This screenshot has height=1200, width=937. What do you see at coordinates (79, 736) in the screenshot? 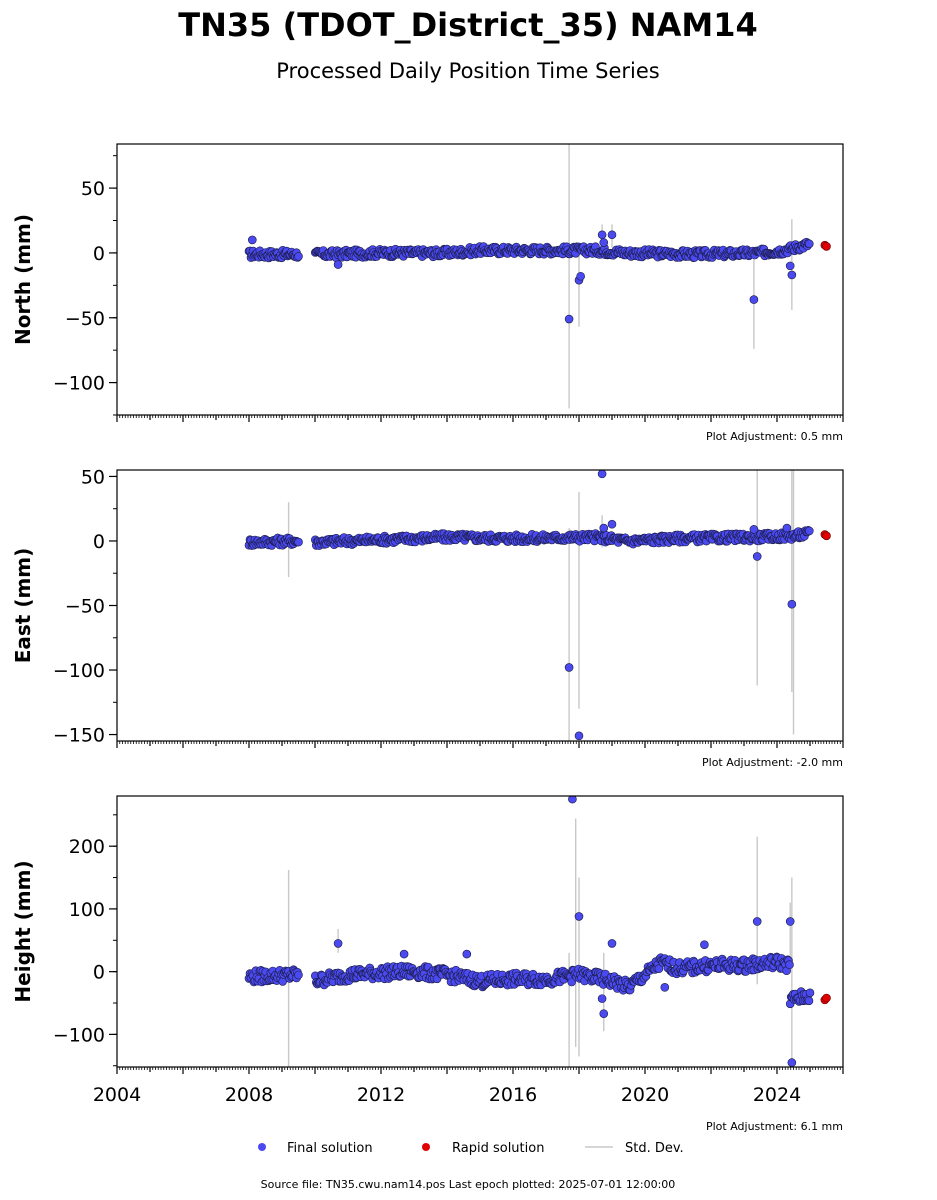
I see `y-tick-label: −150` at bounding box center [79, 736].